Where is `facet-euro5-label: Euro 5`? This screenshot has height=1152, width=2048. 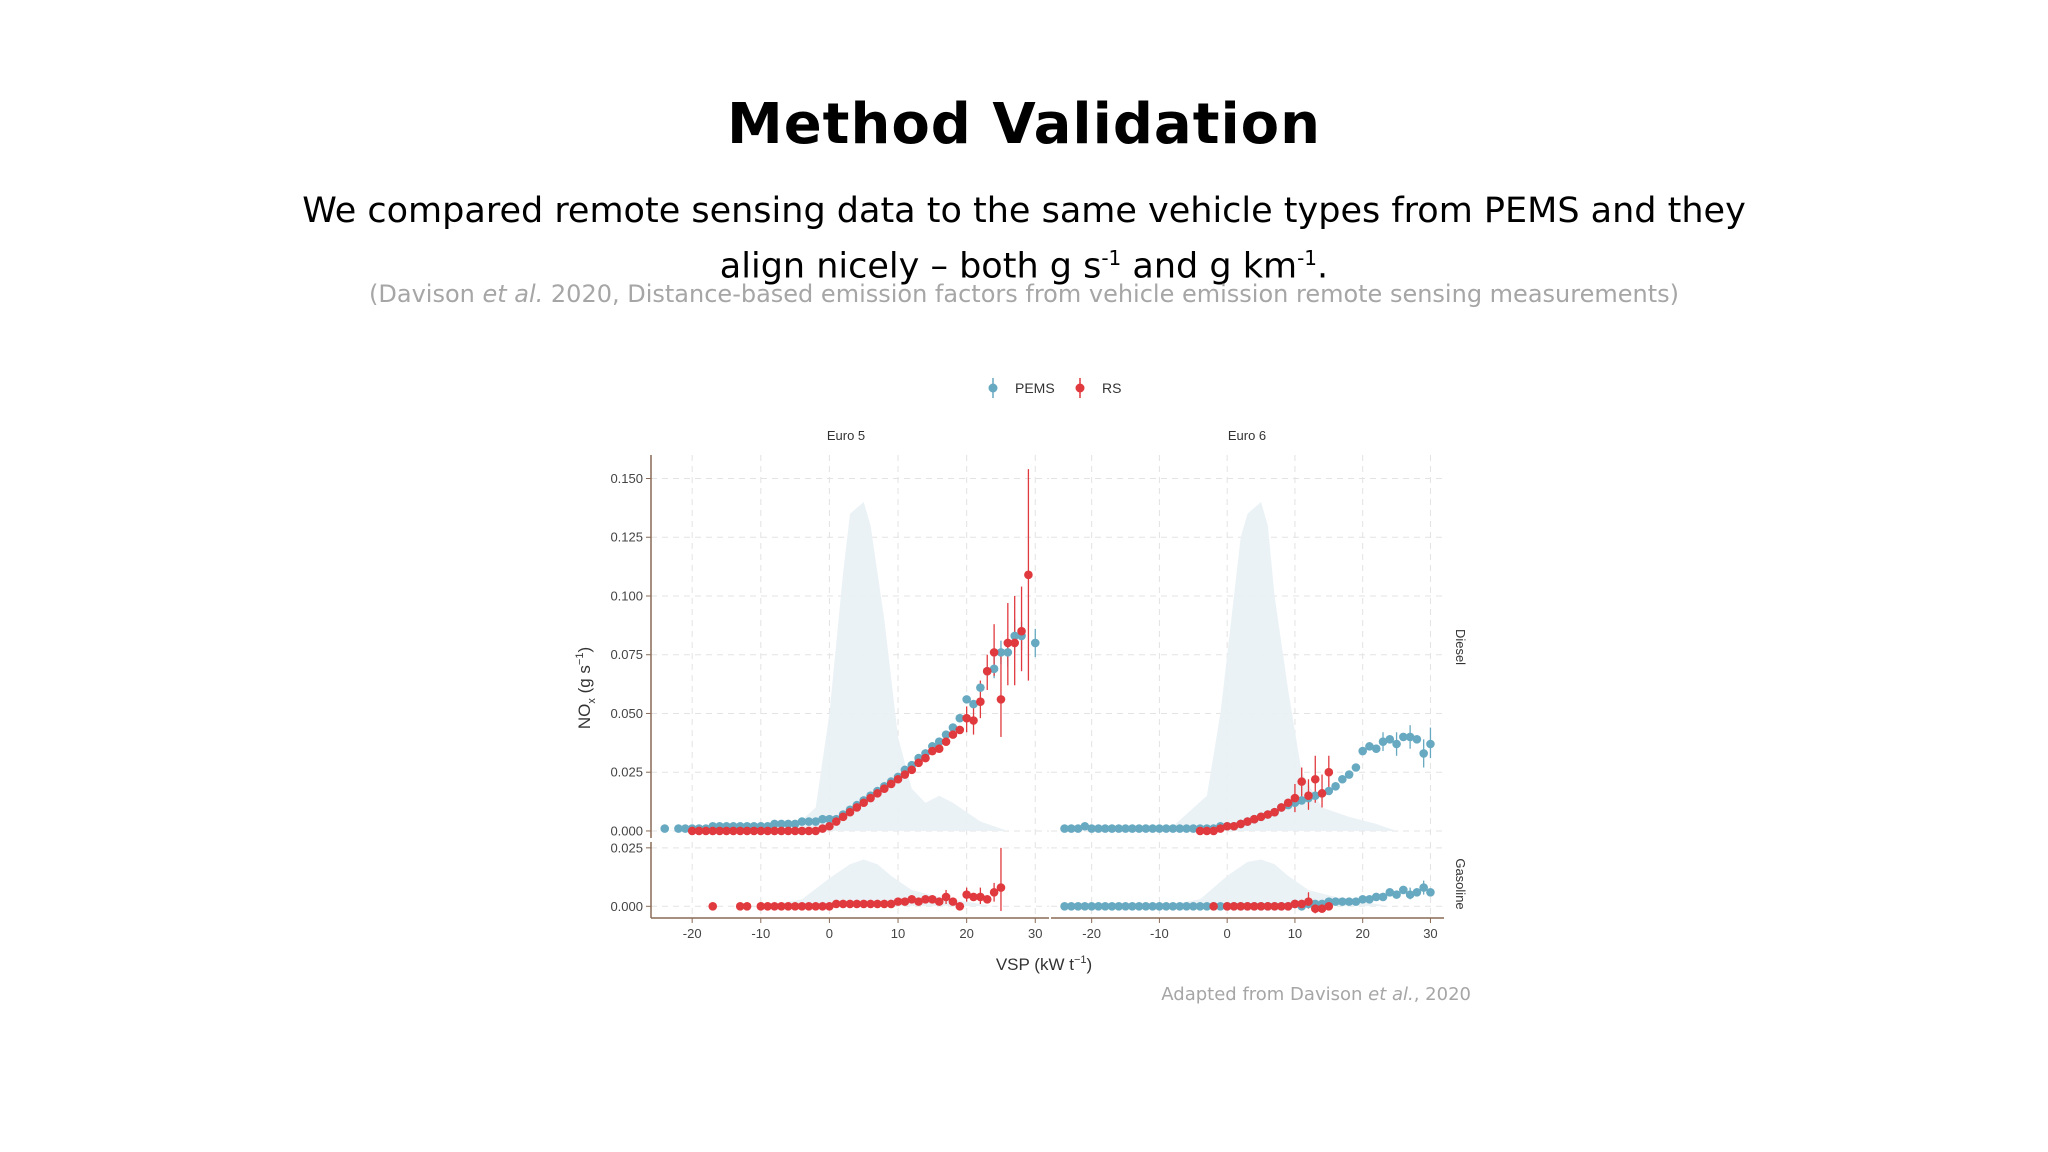
facet-euro5-label: Euro 5 is located at coordinates (846, 435).